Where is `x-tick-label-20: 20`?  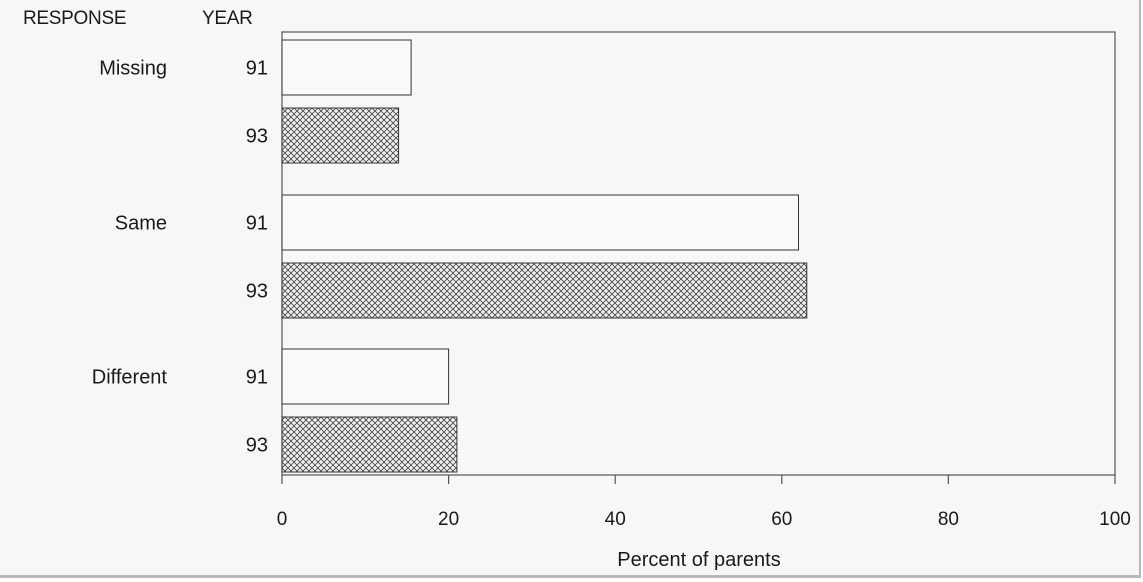
x-tick-label-20: 20 is located at coordinates (448, 519).